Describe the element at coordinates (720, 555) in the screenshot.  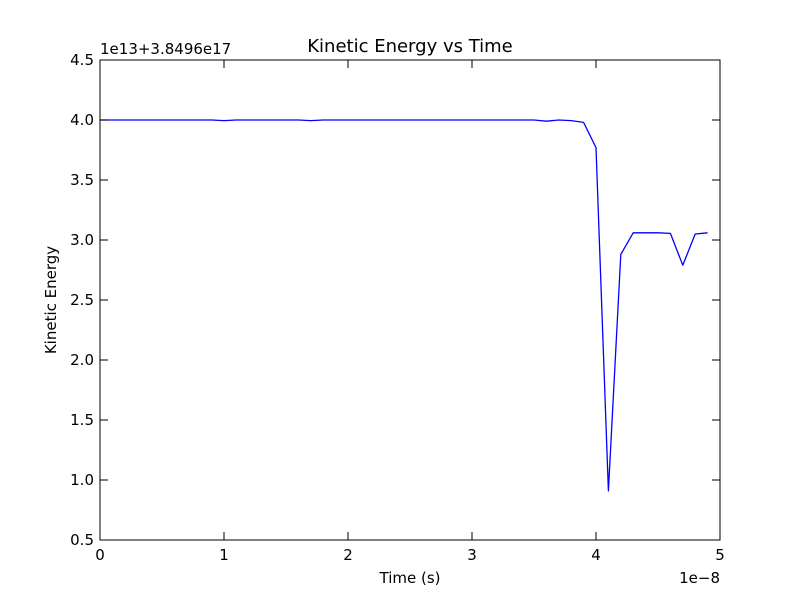
I see `x-tick-label-5: 5` at that location.